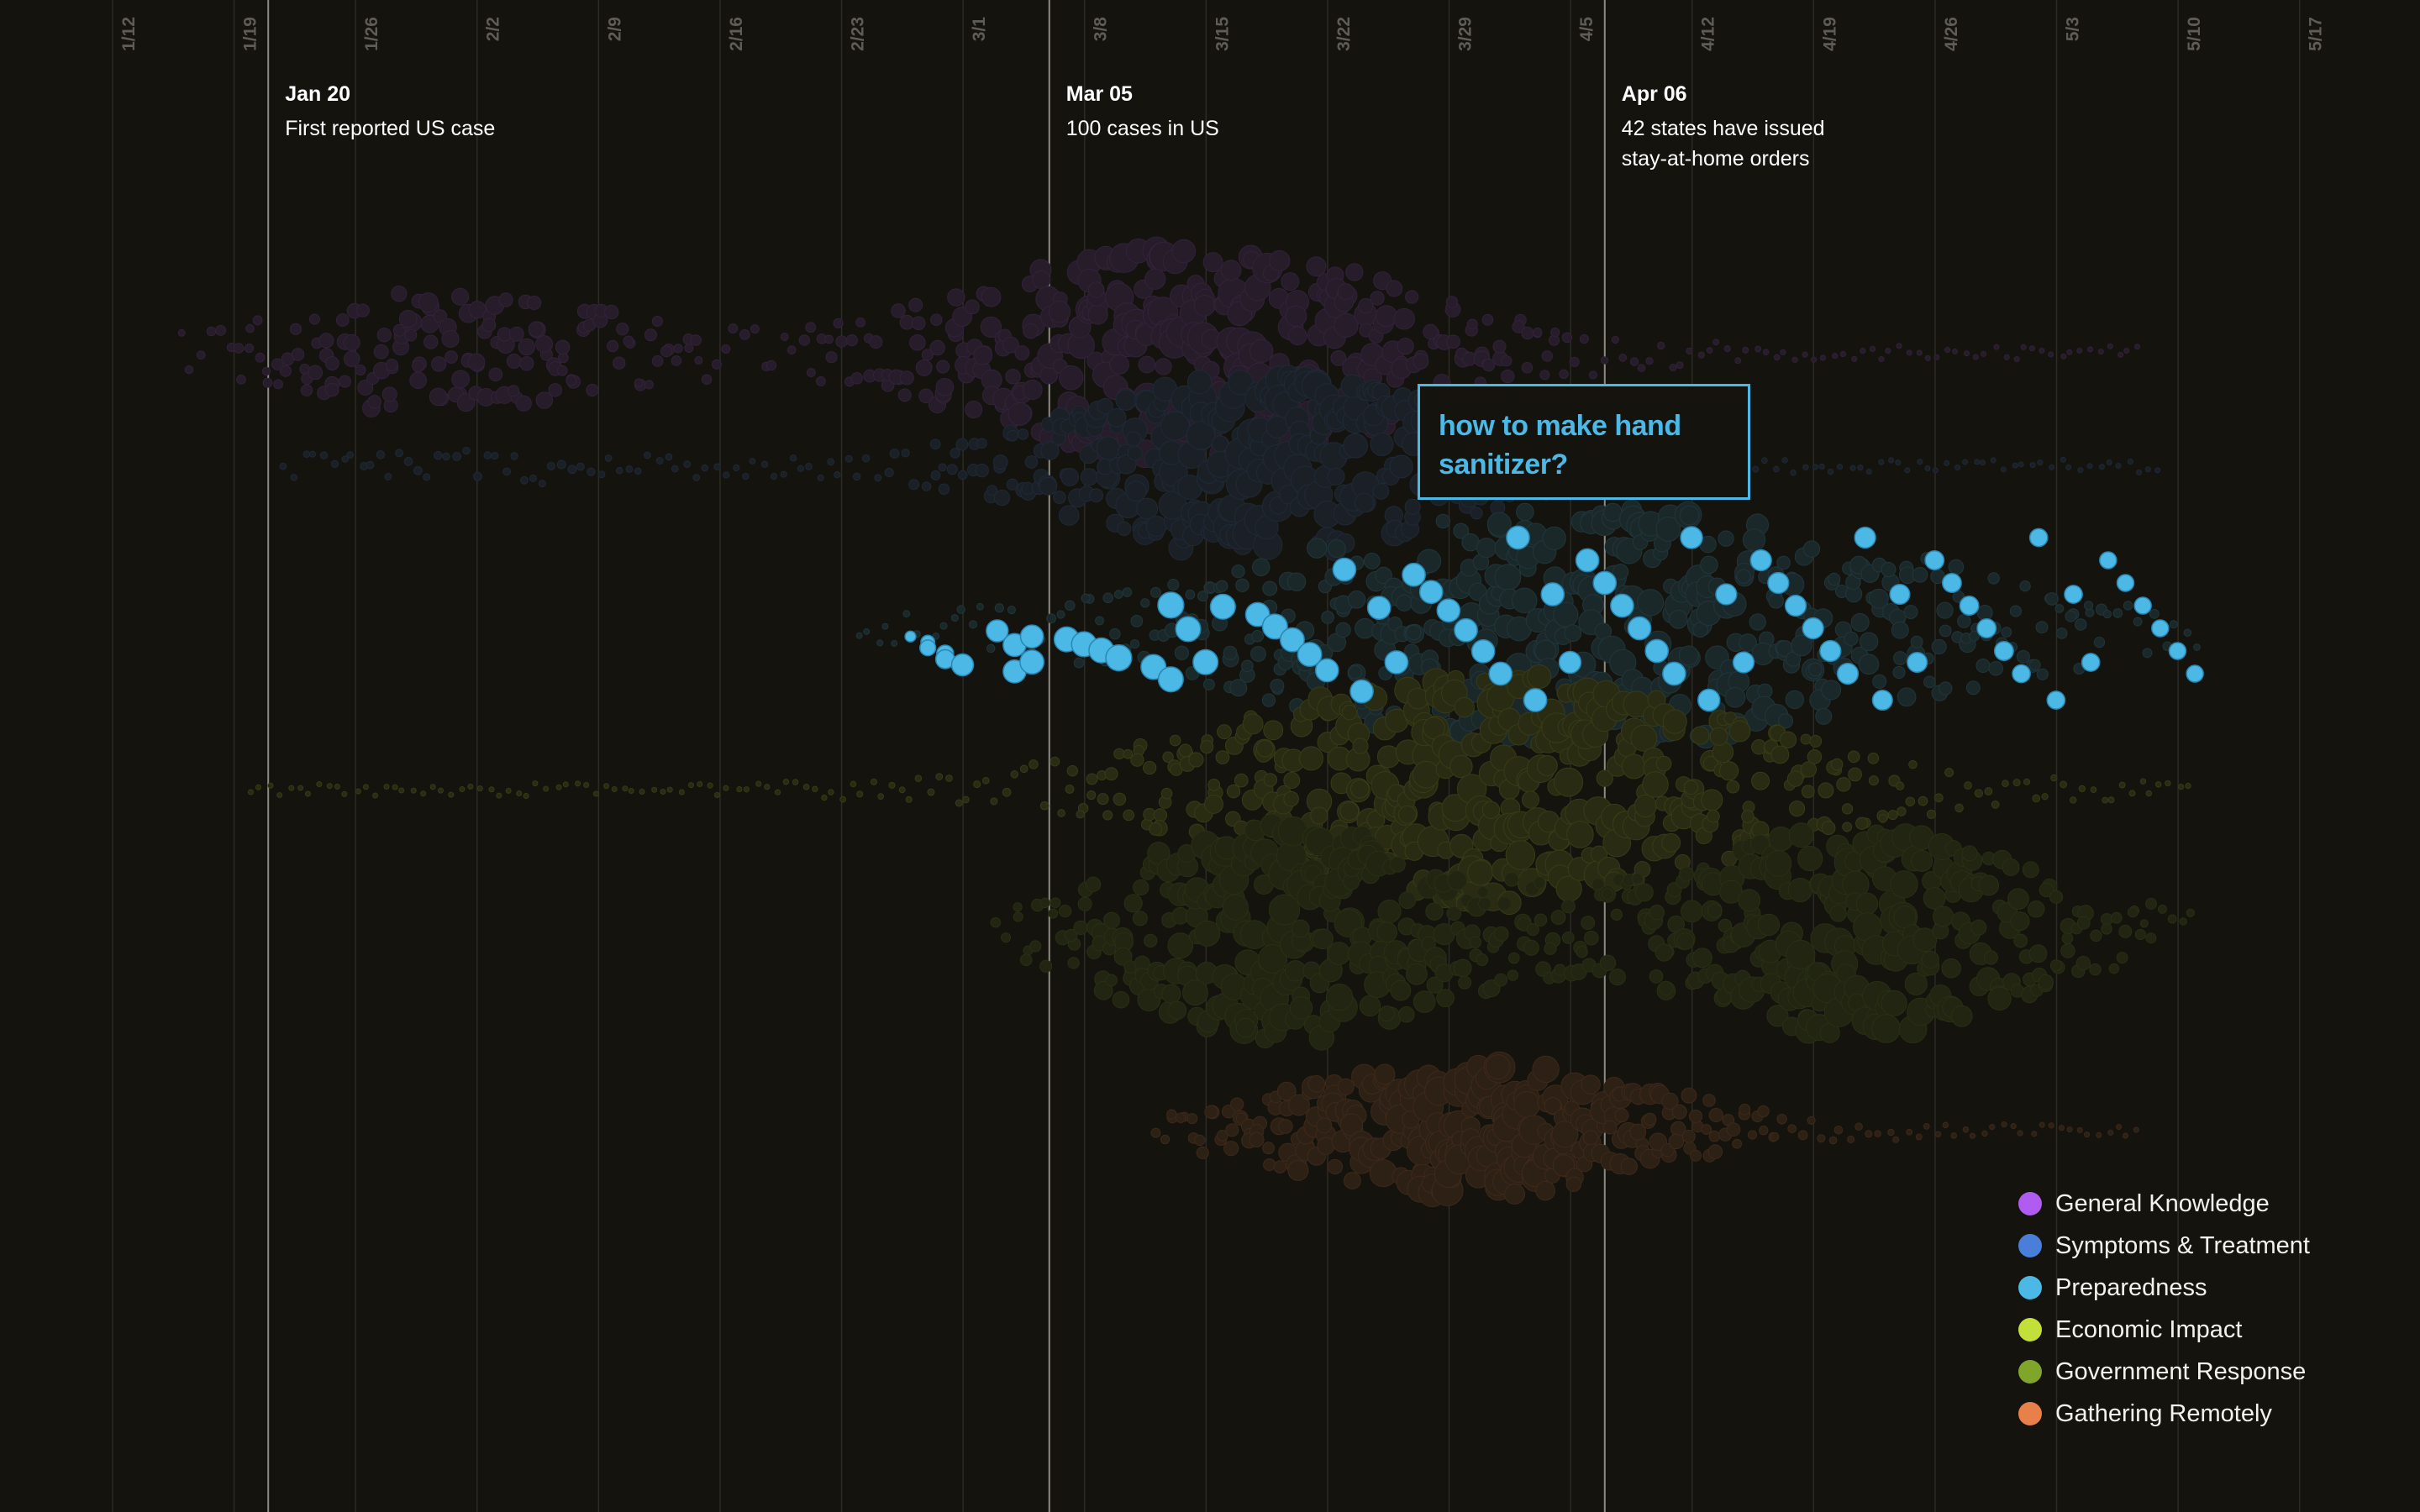  What do you see at coordinates (2194, 1204) in the screenshot?
I see `legend-item: General Knowledge` at bounding box center [2194, 1204].